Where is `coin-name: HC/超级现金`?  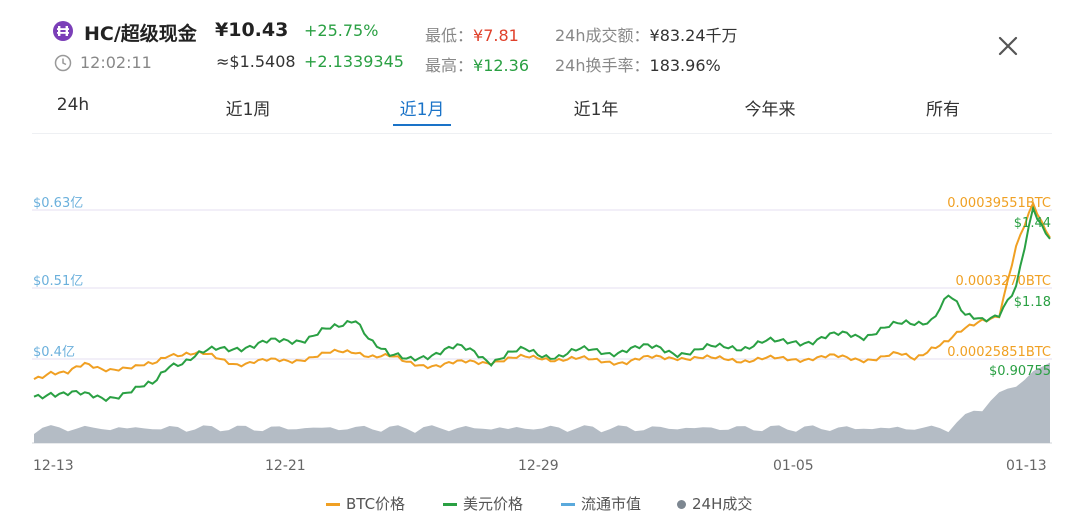 coin-name: HC/超级现金 is located at coordinates (140, 34).